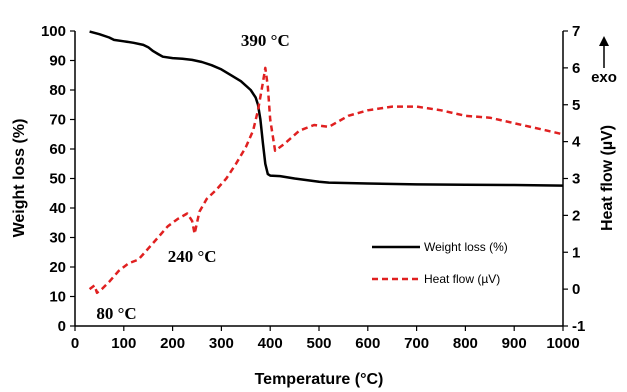 This screenshot has width=627, height=392. I want to click on y-right-tick-label: 3, so click(576, 179).